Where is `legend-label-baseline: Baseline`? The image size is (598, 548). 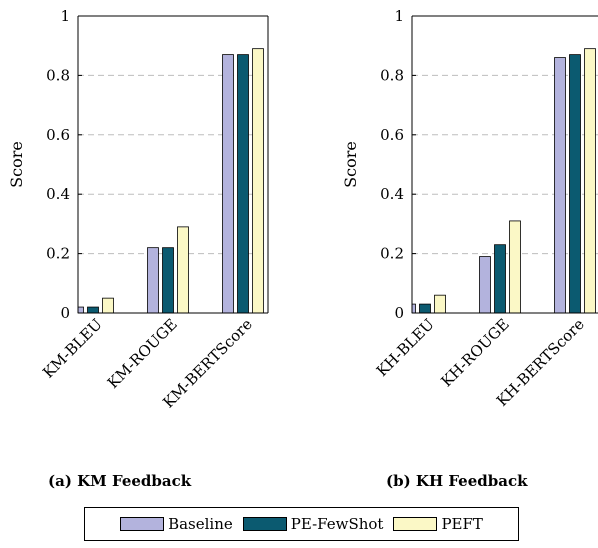
legend-label-baseline: Baseline is located at coordinates (200, 524).